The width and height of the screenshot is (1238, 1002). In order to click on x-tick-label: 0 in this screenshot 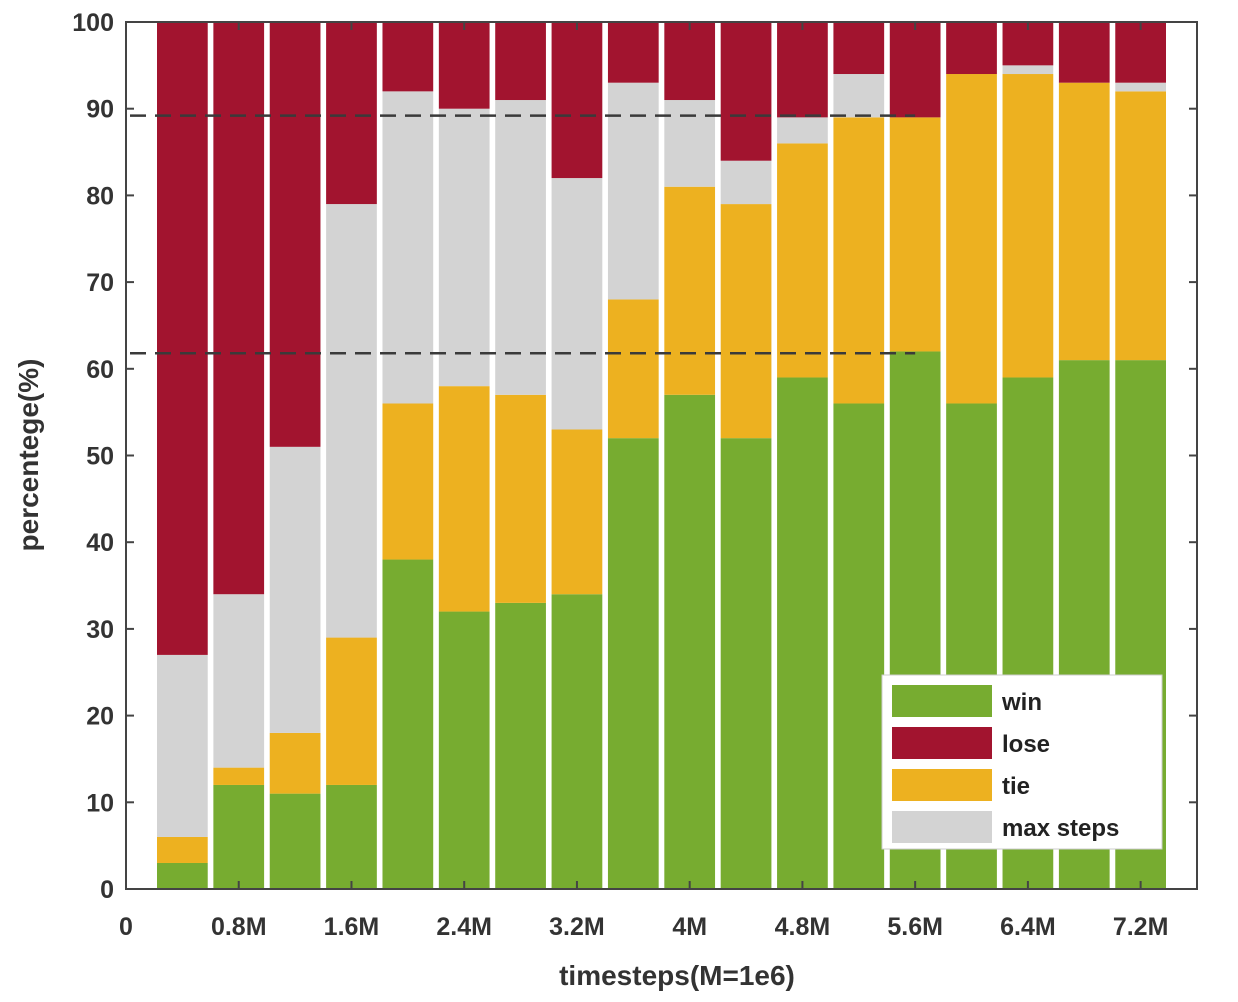, I will do `click(126, 927)`.